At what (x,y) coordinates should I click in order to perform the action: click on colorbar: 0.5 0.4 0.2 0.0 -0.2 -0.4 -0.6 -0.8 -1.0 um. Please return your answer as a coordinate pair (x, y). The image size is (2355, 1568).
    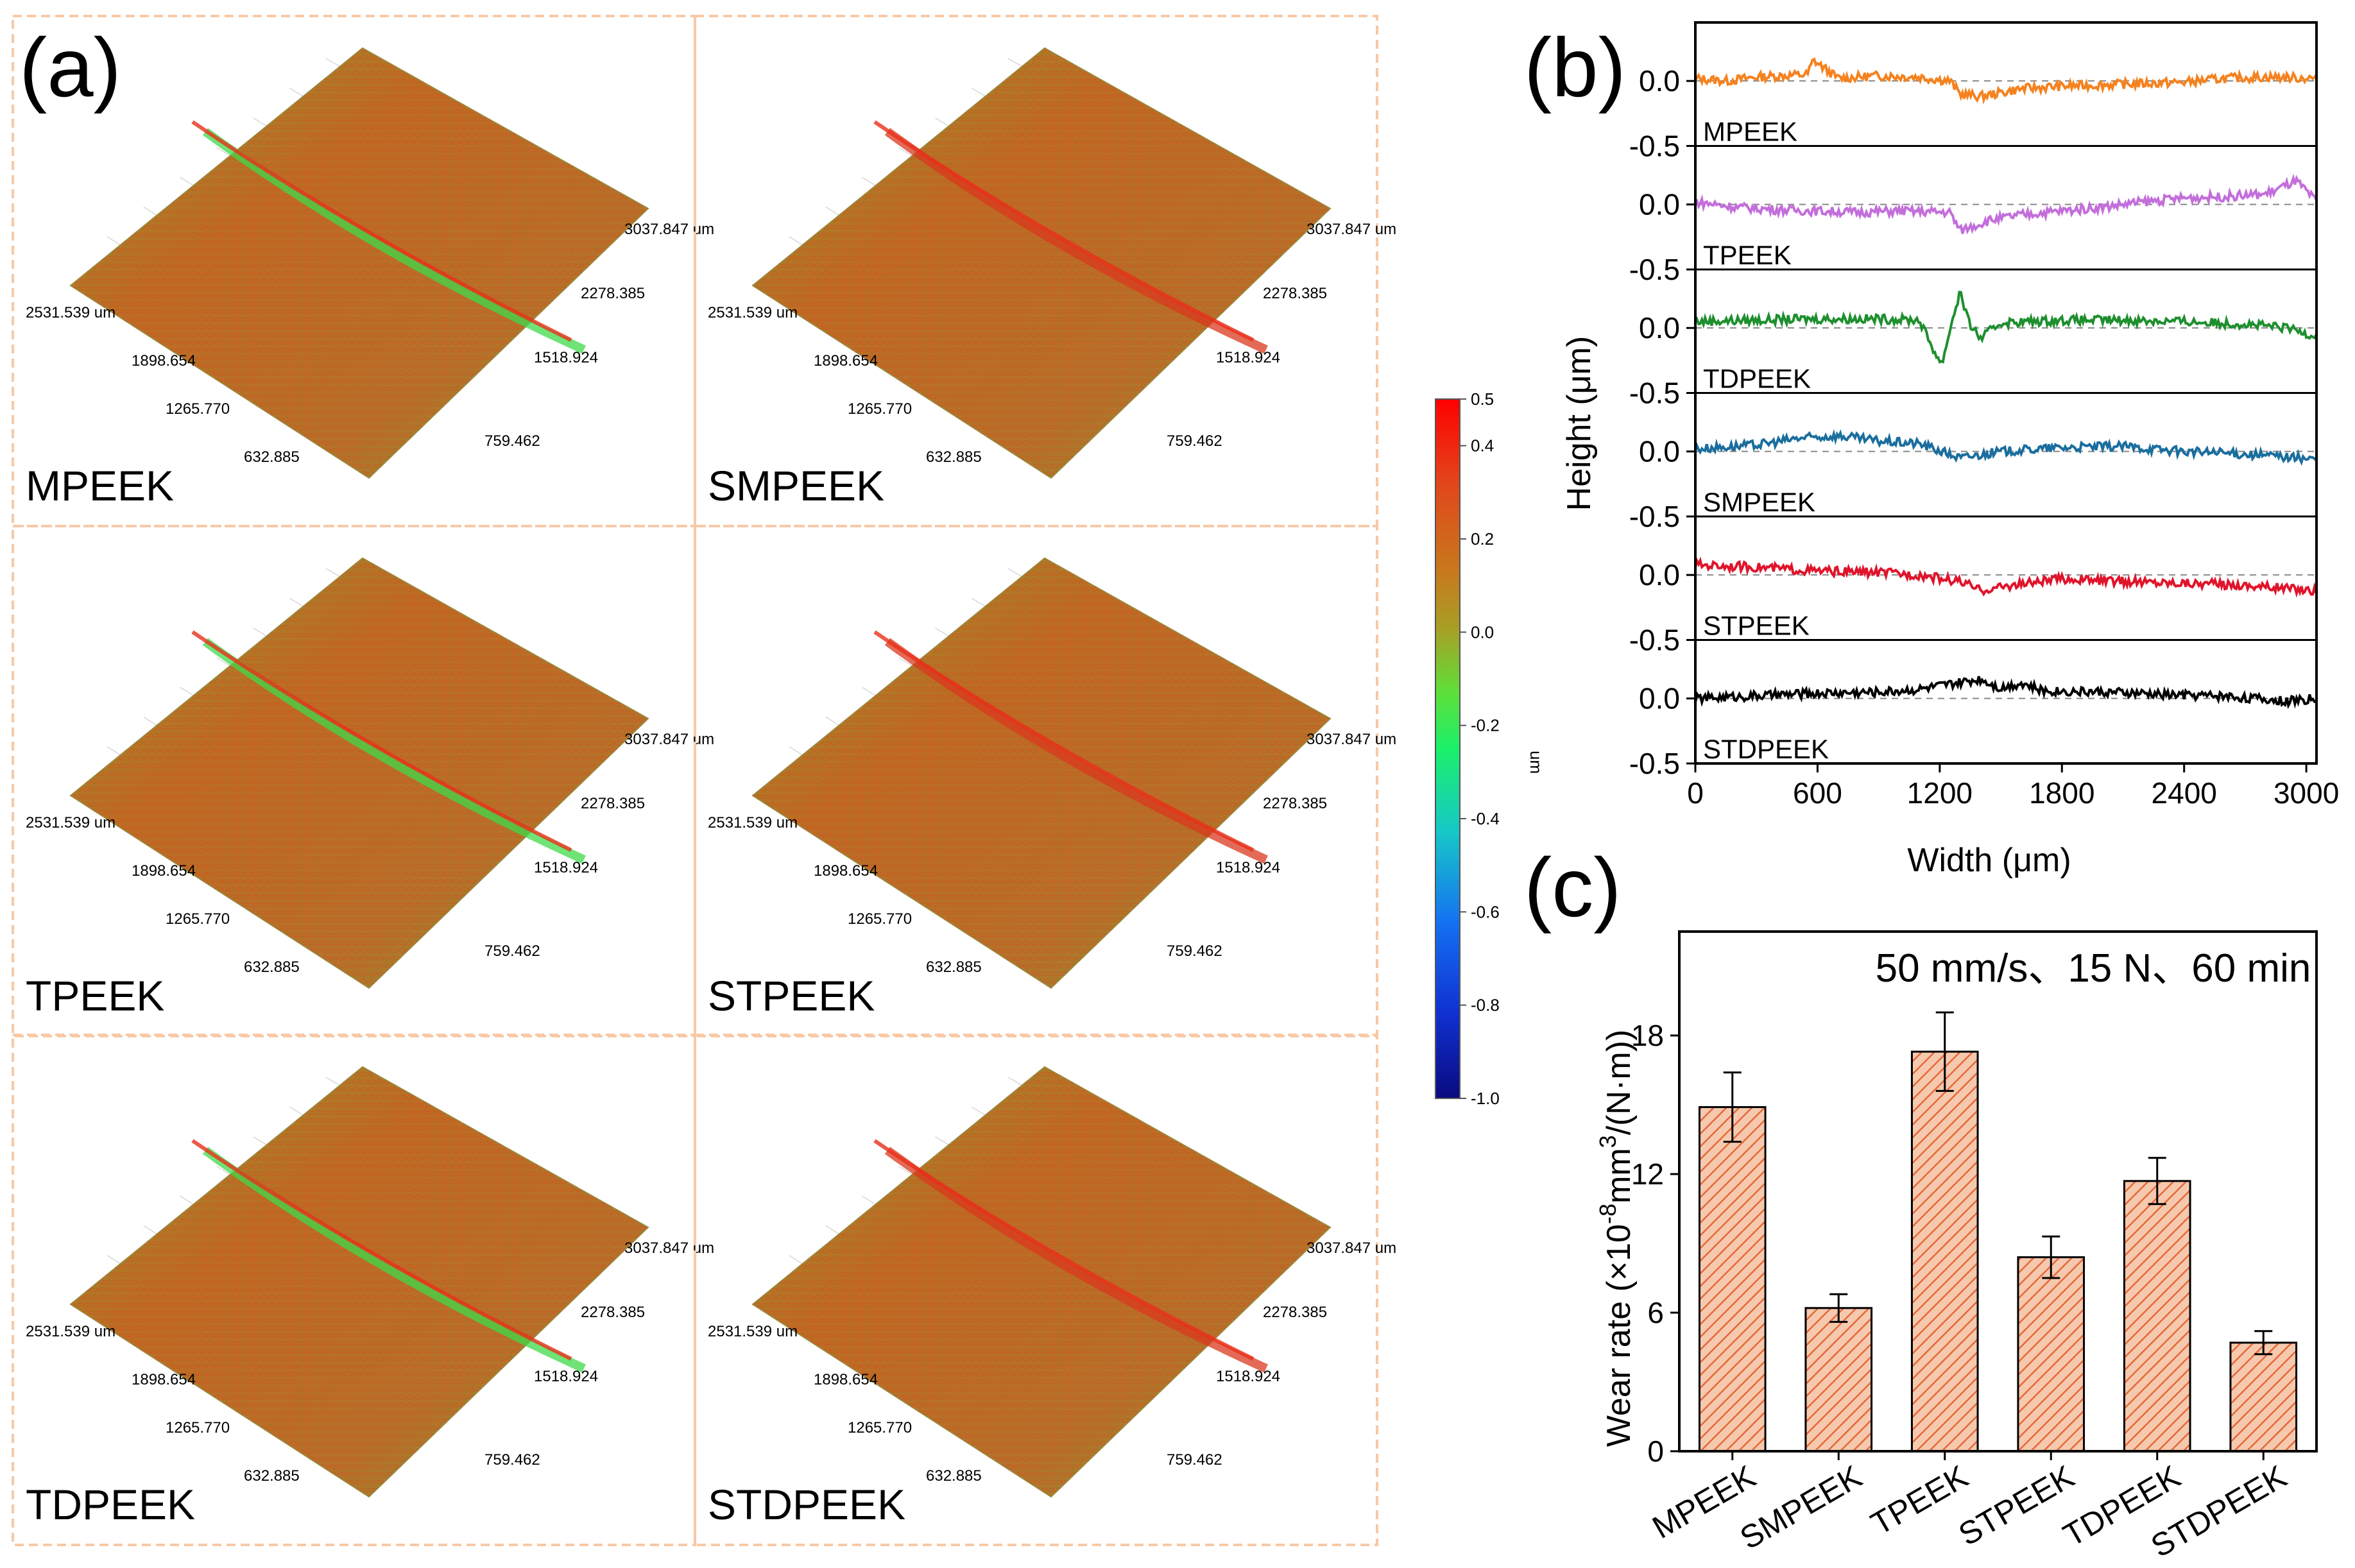
    Looking at the image, I should click on (1491, 748).